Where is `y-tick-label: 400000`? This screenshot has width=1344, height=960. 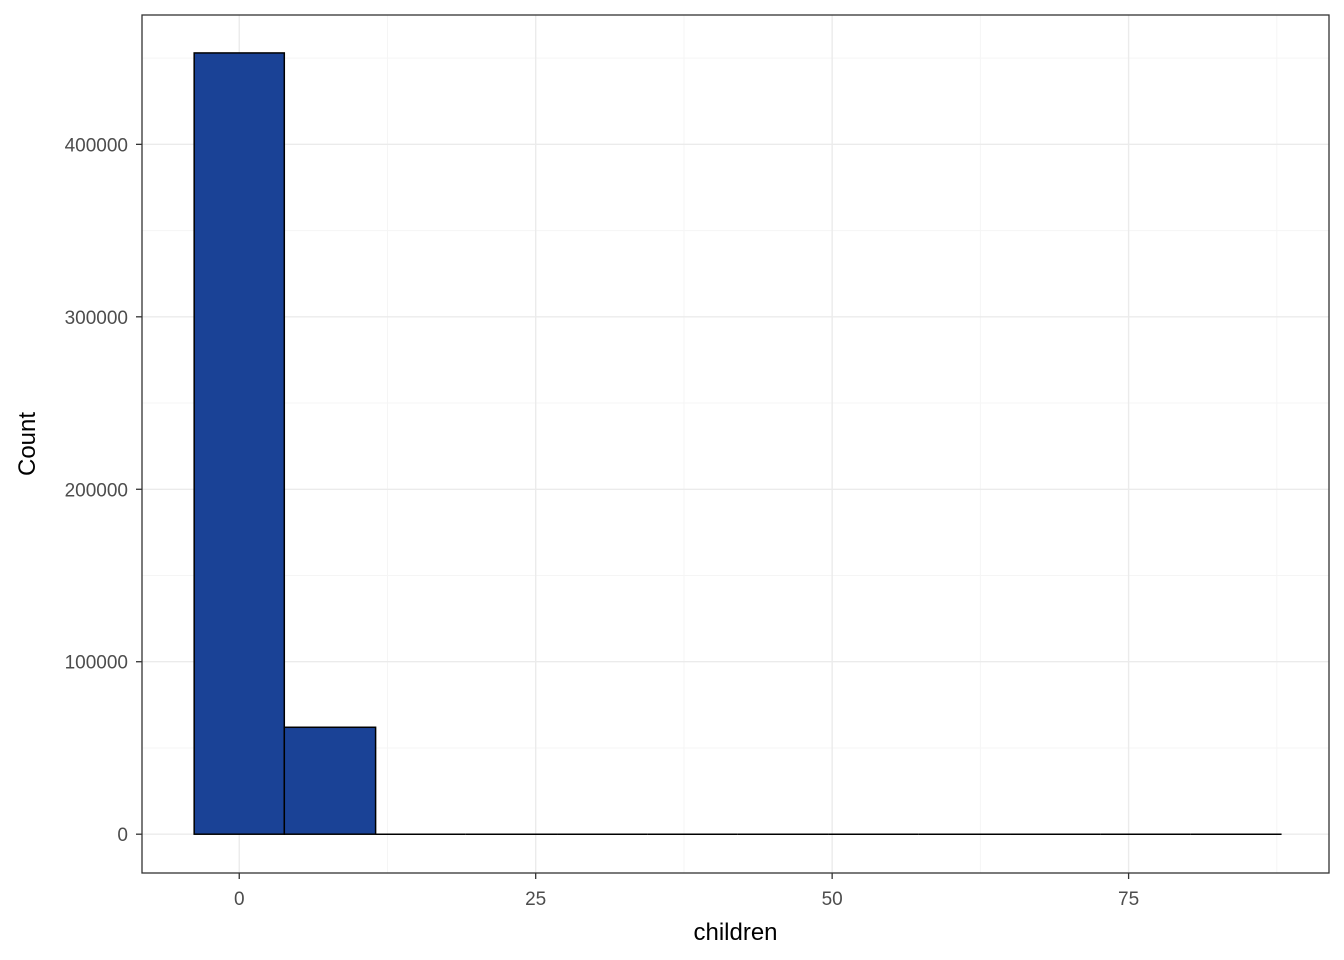
y-tick-label: 400000 is located at coordinates (96, 145).